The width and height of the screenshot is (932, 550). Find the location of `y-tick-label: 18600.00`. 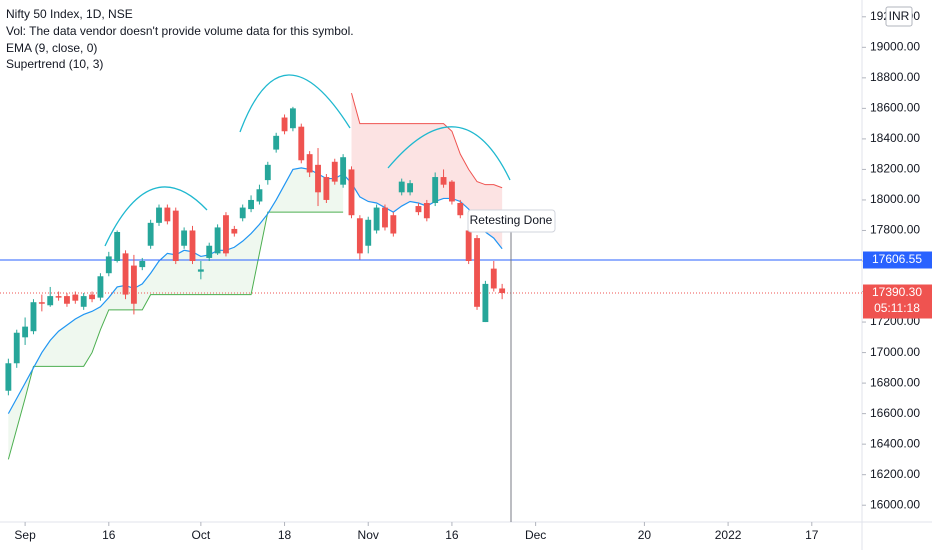

y-tick-label: 18600.00 is located at coordinates (895, 108).